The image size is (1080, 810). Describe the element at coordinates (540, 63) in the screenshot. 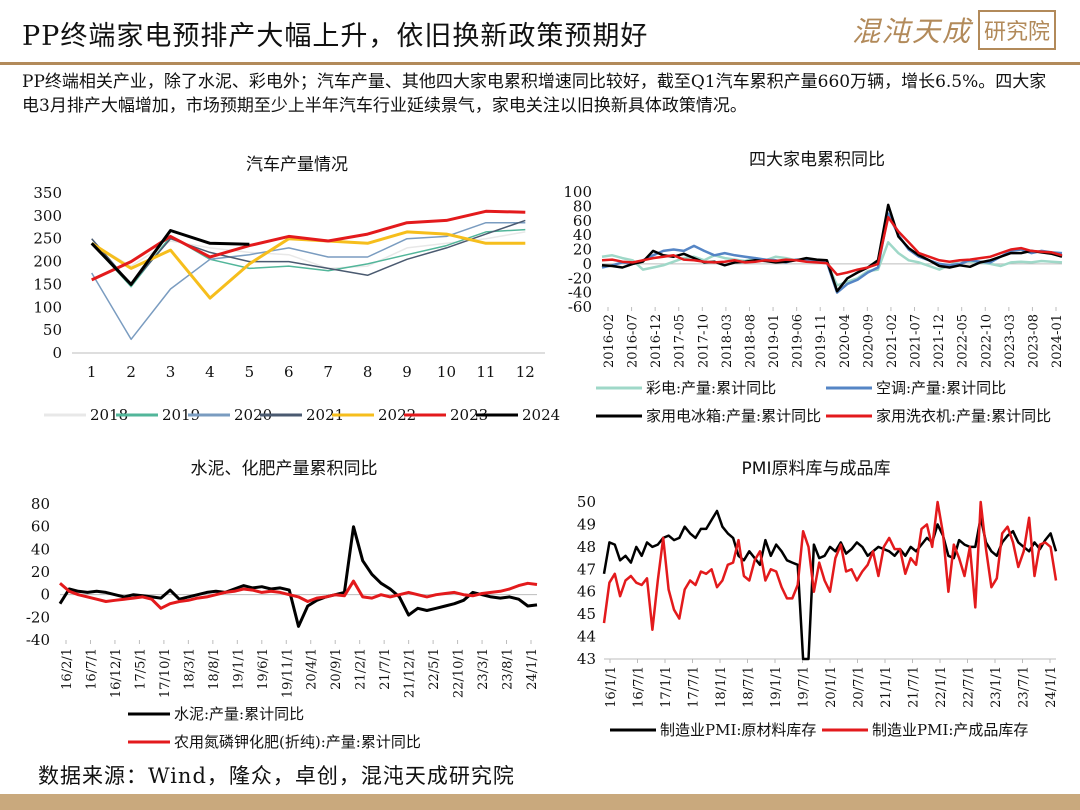

I see `title-divider` at that location.